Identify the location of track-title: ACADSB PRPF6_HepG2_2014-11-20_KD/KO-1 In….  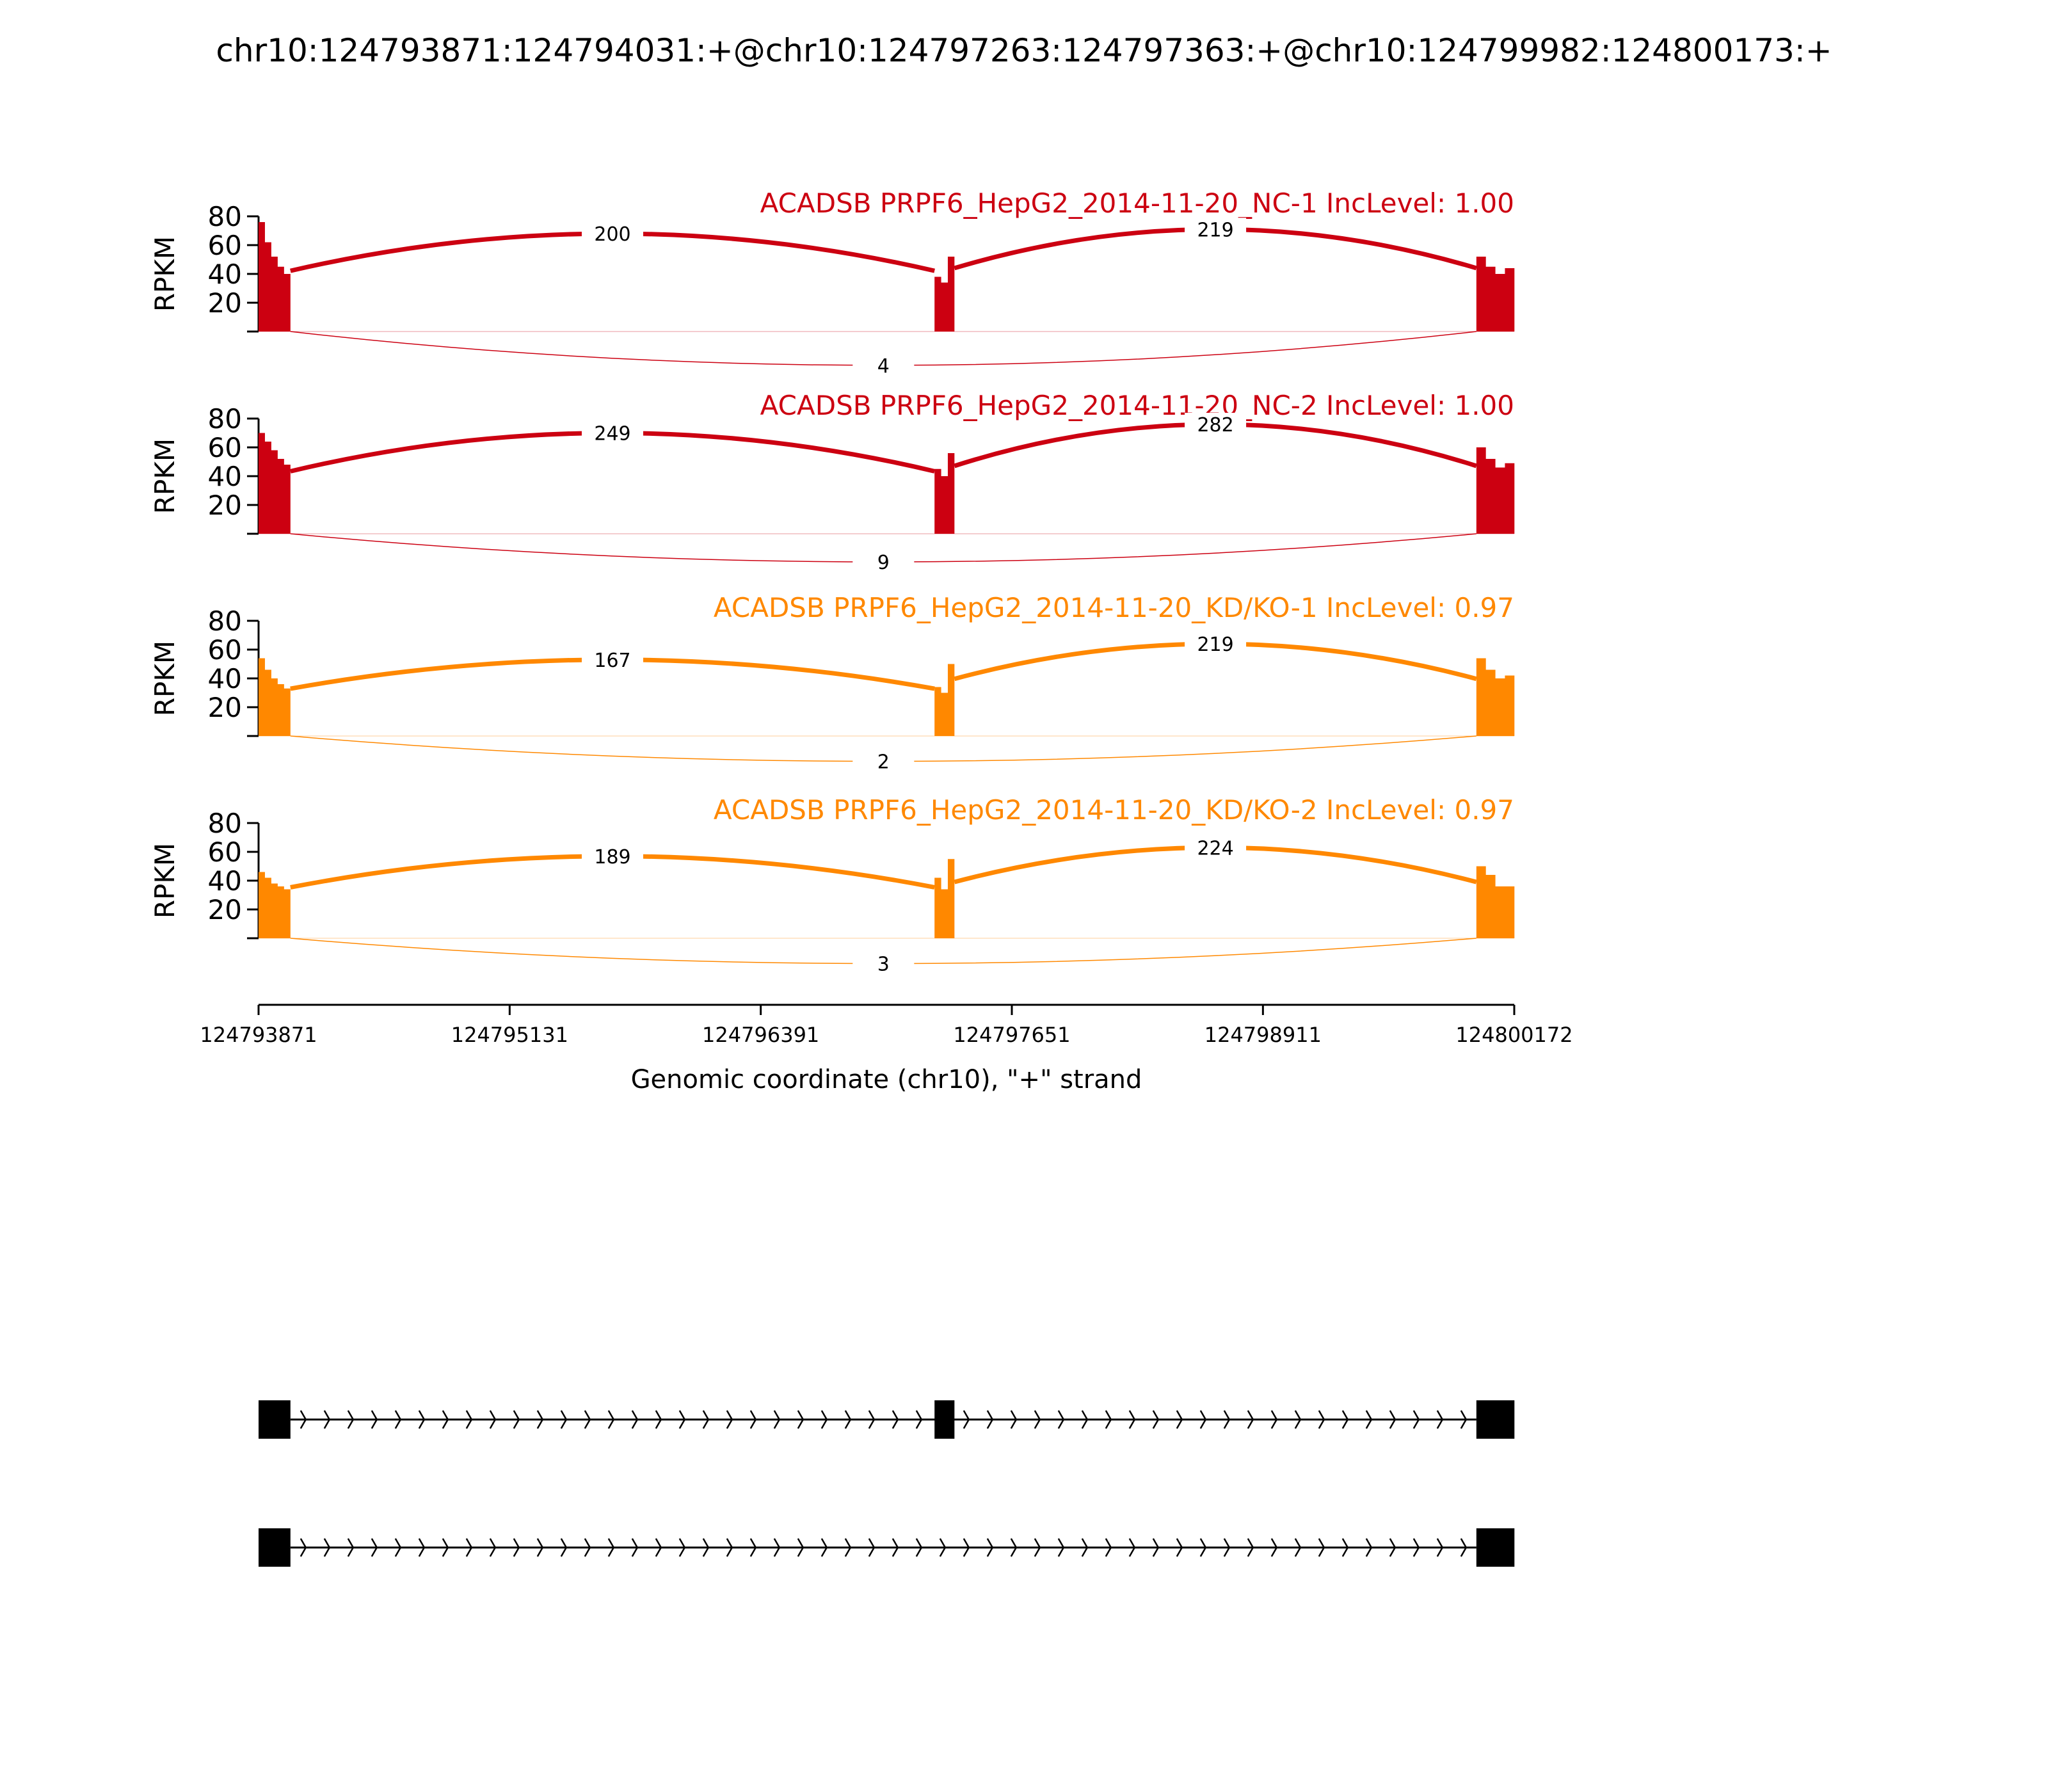
(1114, 607).